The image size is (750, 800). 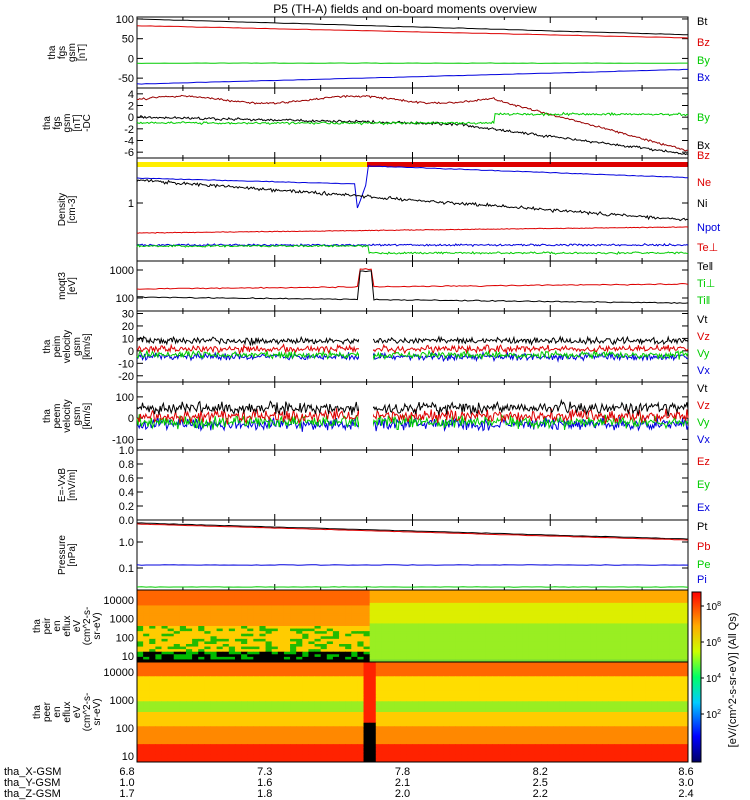 I want to click on status-bar-red, so click(x=527, y=164).